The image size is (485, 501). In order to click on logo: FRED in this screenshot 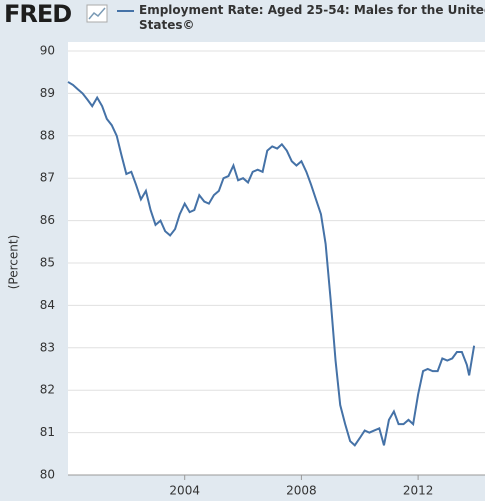, I will do `click(38, 14)`.